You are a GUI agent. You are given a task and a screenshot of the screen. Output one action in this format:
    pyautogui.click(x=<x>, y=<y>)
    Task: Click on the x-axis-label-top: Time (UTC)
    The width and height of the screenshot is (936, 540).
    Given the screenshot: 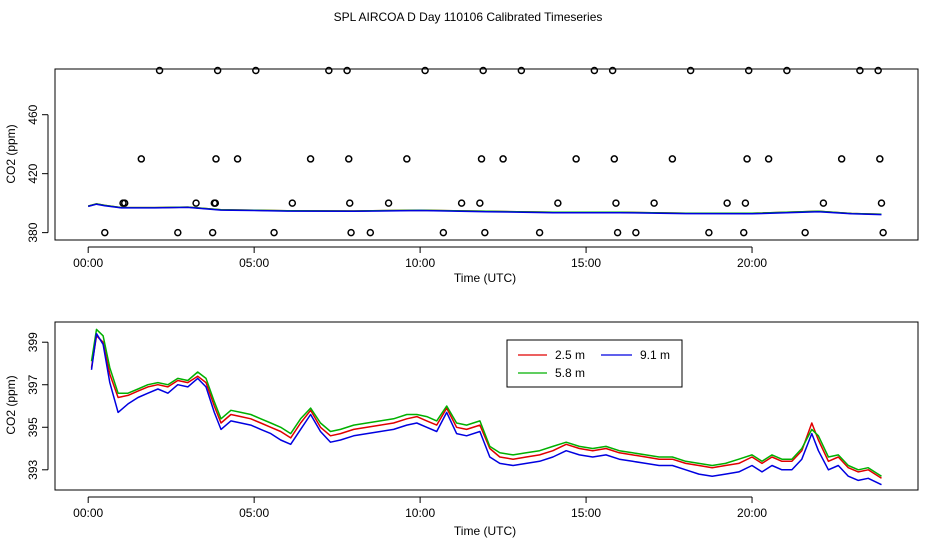 What is the action you would take?
    pyautogui.click(x=485, y=278)
    